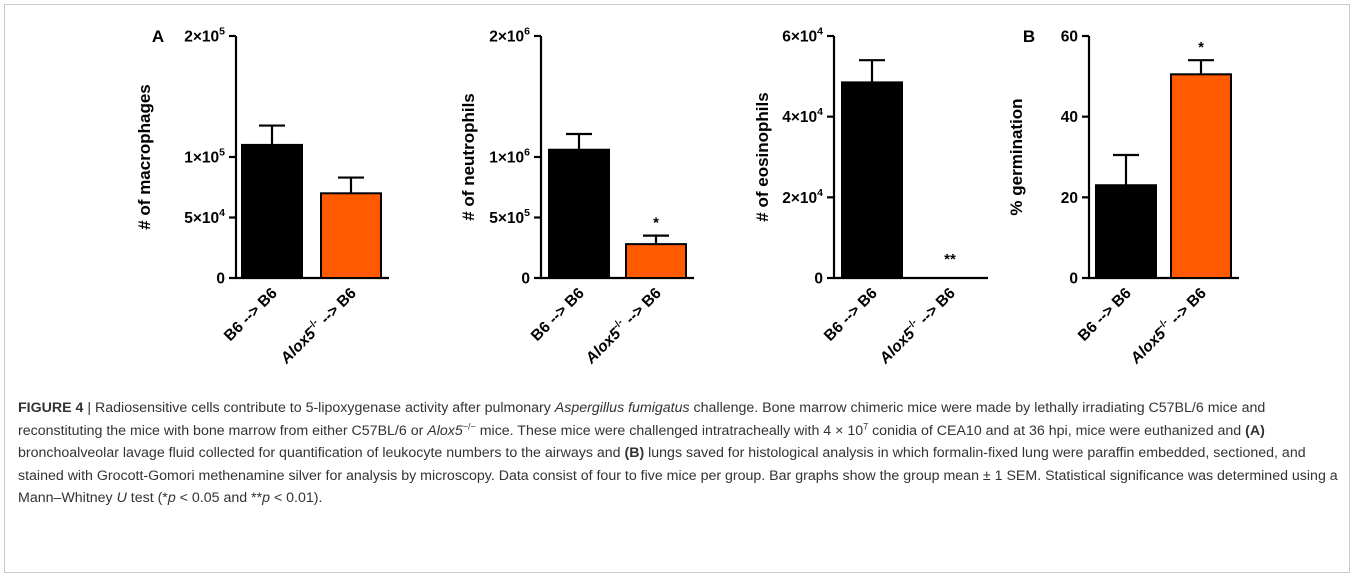 Image resolution: width=1356 pixels, height=579 pixels. Describe the element at coordinates (469, 425) in the screenshot. I see `caption-gene-sup: −/−` at that location.